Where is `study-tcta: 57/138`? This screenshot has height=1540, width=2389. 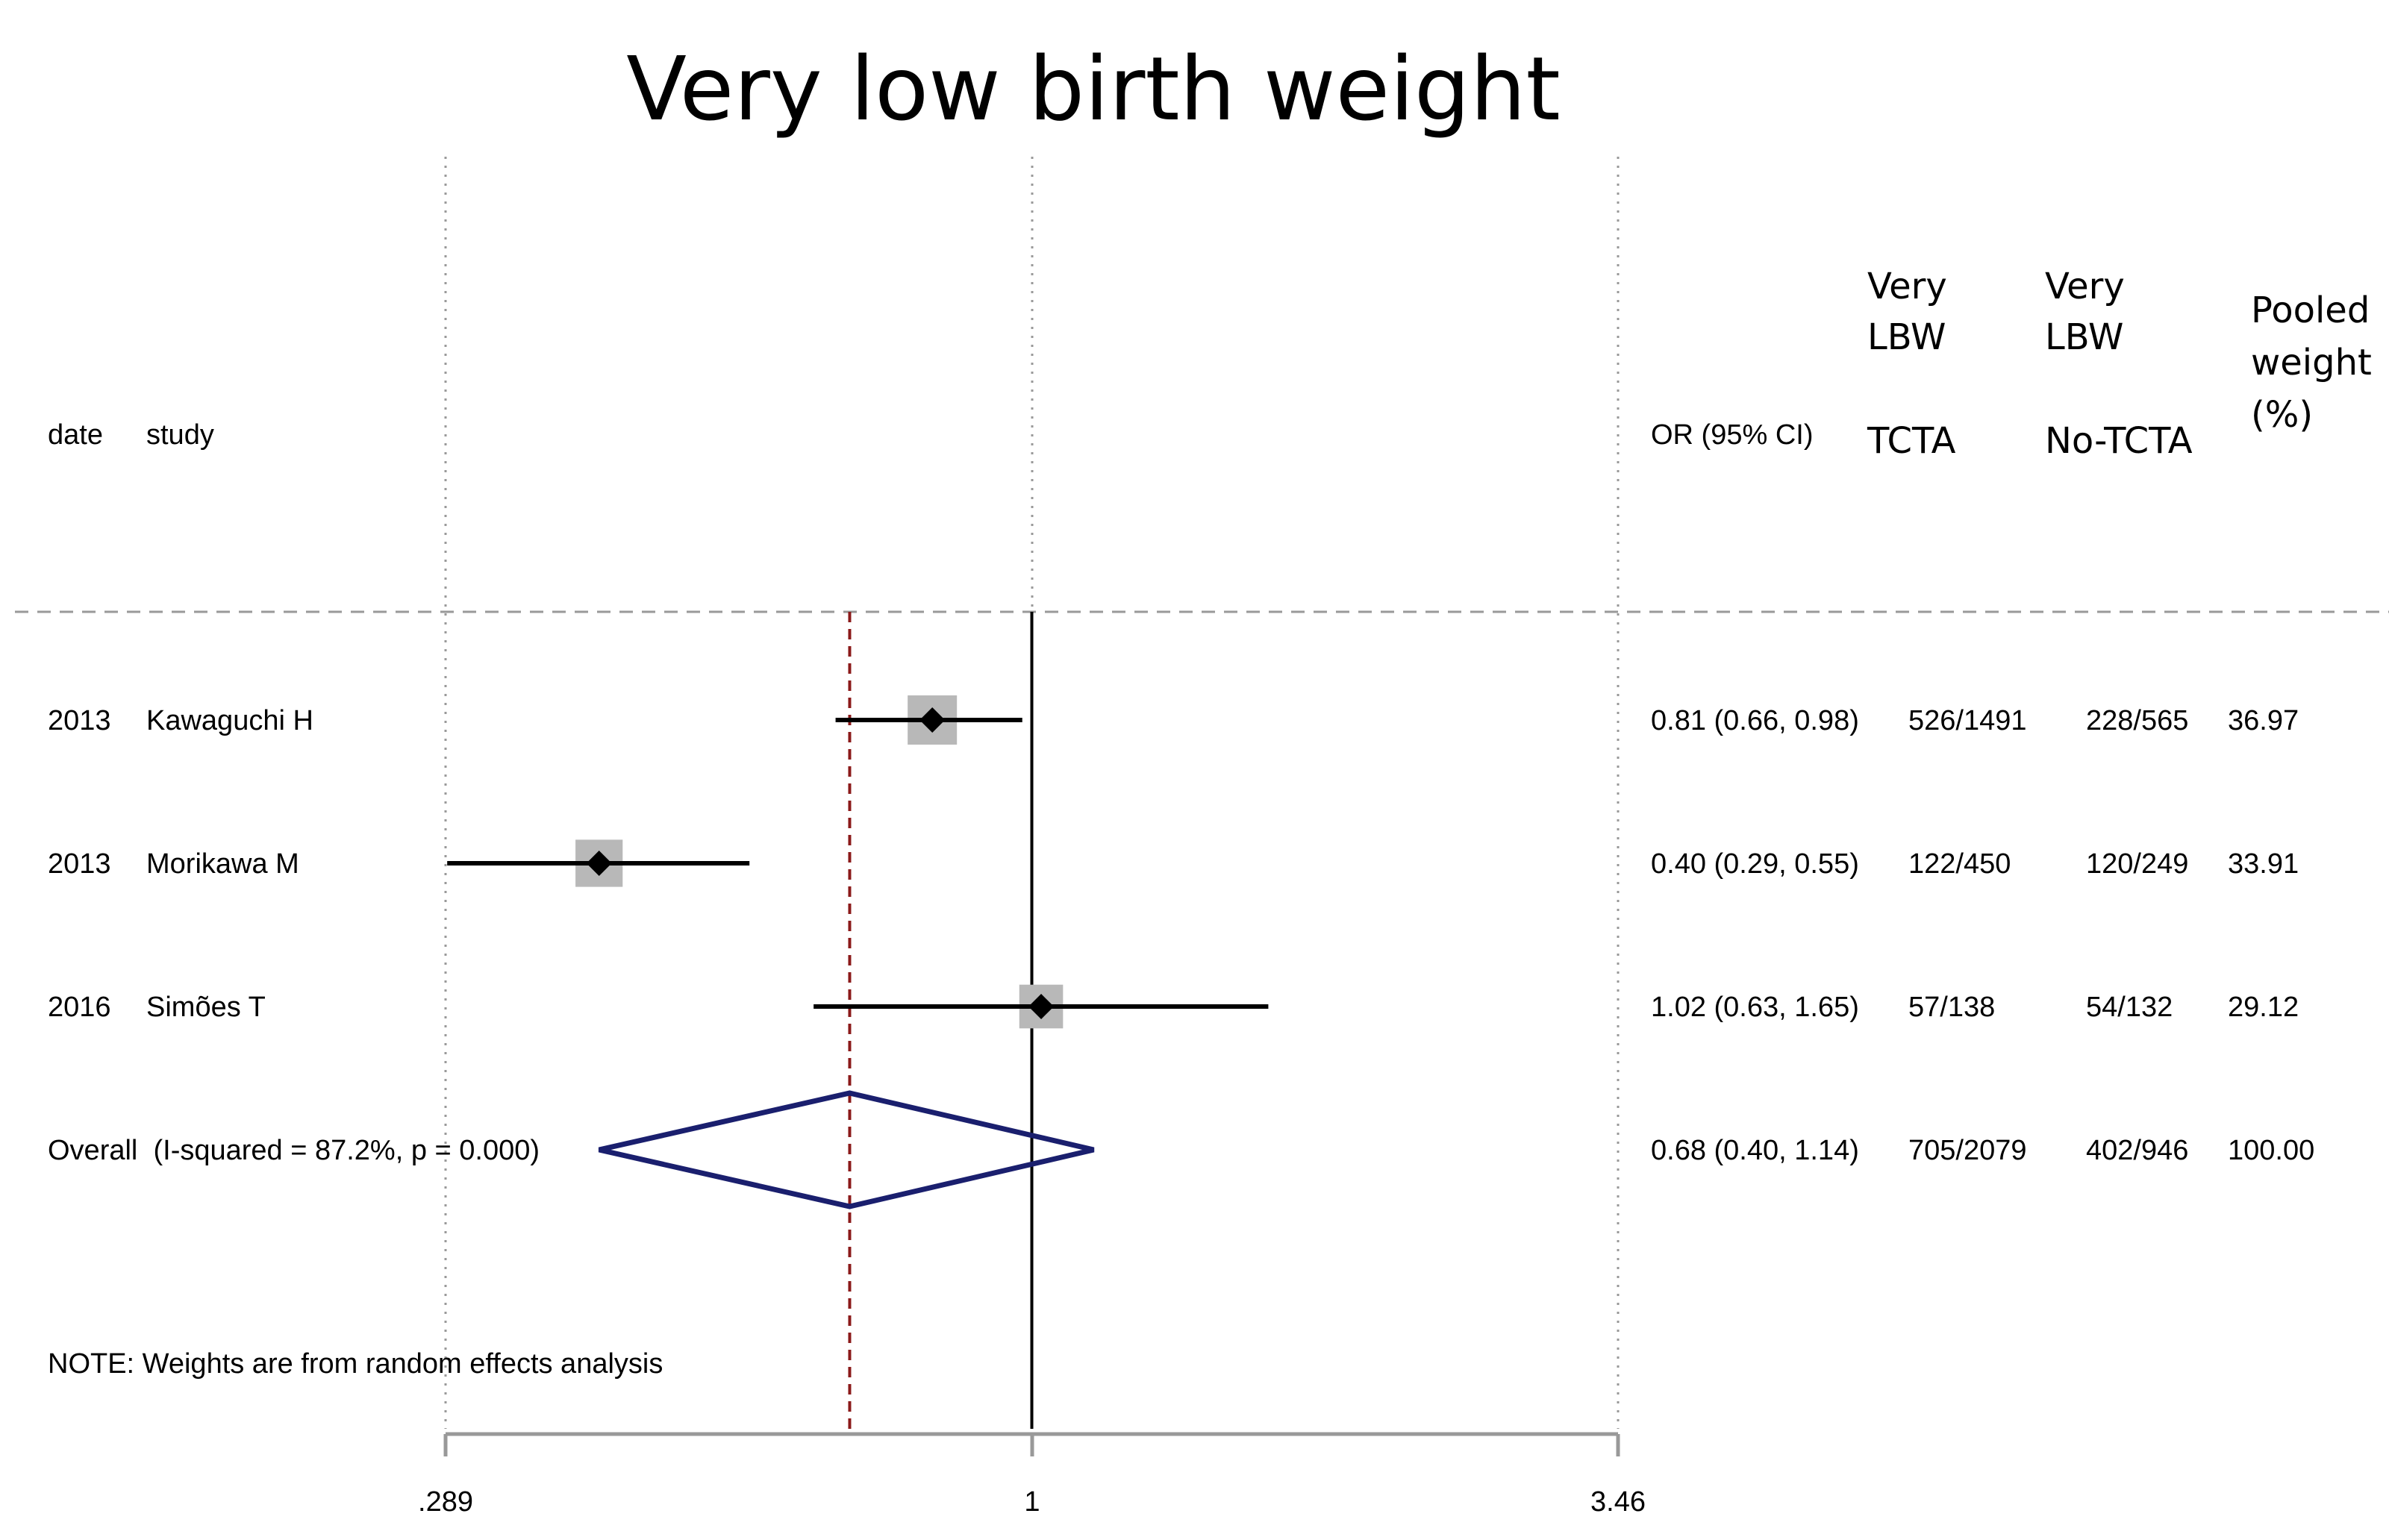 study-tcta: 57/138 is located at coordinates (1951, 1007).